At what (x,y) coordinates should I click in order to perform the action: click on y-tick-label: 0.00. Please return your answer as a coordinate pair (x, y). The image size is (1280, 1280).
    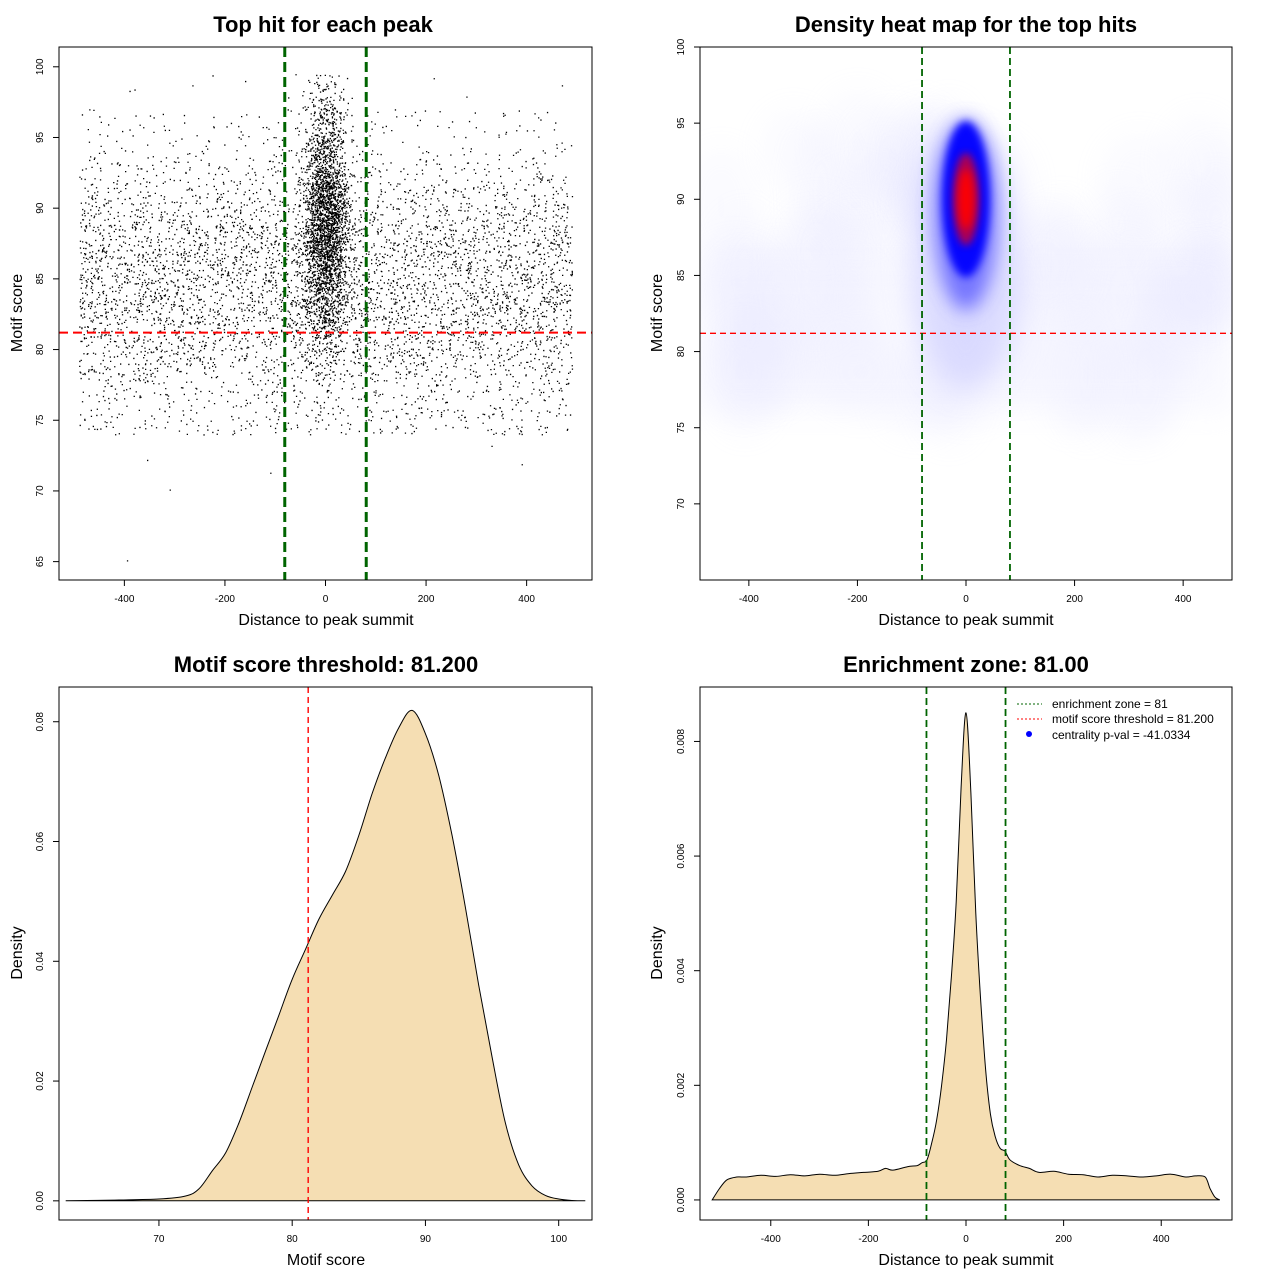
    Looking at the image, I should click on (40, 1201).